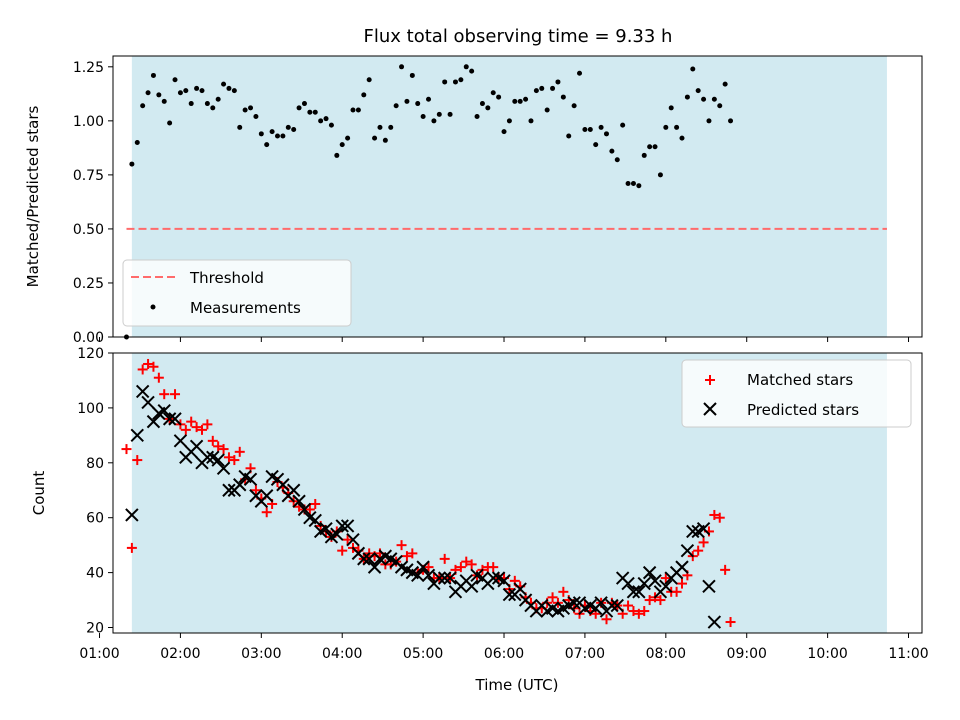  I want to click on top-legend-box, so click(237, 293).